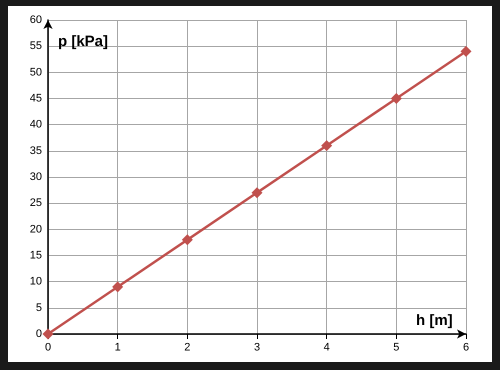 The image size is (500, 370). What do you see at coordinates (396, 348) in the screenshot?
I see `x-tick-label: 5` at bounding box center [396, 348].